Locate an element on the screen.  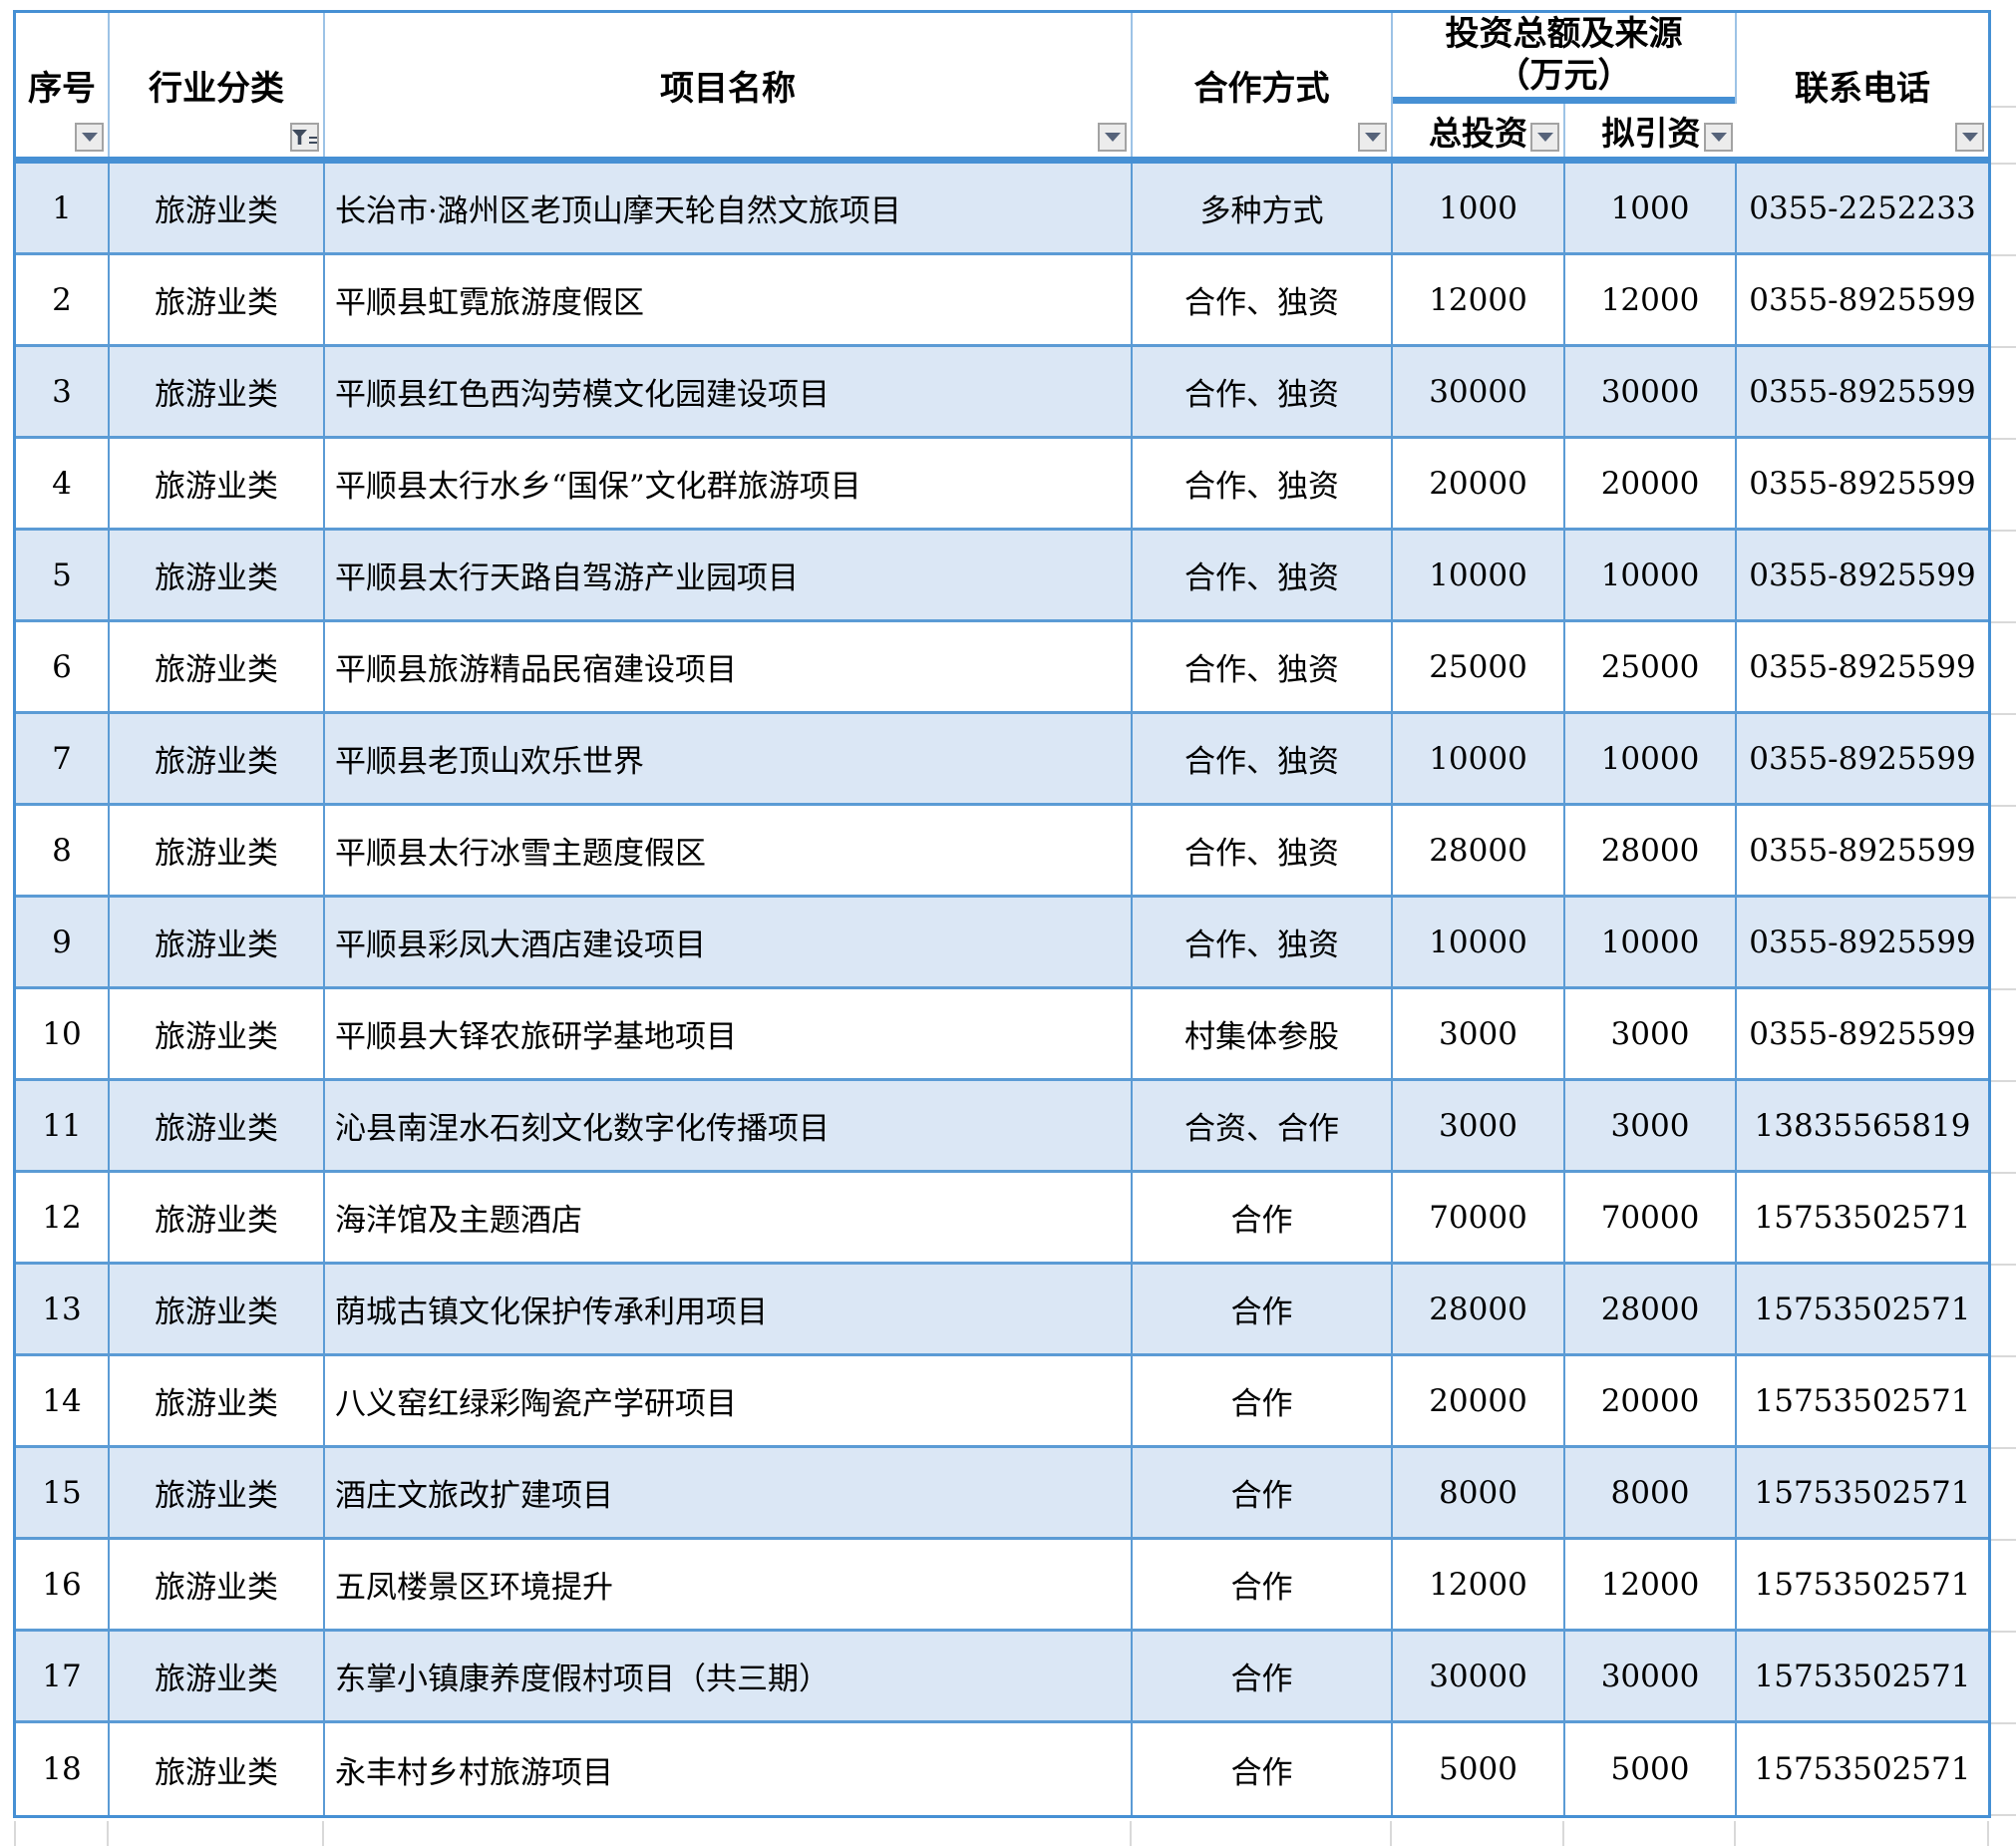
cell-proposed-investment: 25000 is located at coordinates (1651, 666).